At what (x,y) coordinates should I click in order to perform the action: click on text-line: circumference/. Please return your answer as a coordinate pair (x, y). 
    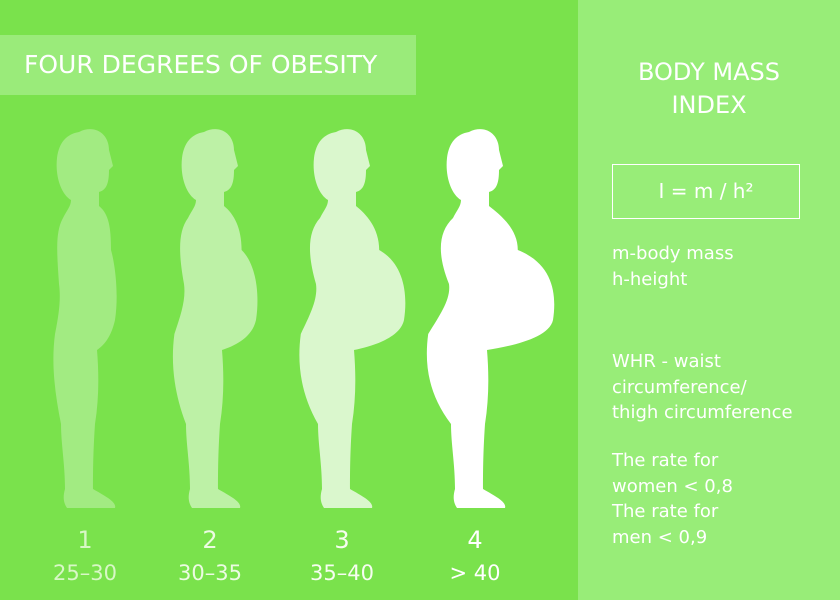
    Looking at the image, I should click on (679, 387).